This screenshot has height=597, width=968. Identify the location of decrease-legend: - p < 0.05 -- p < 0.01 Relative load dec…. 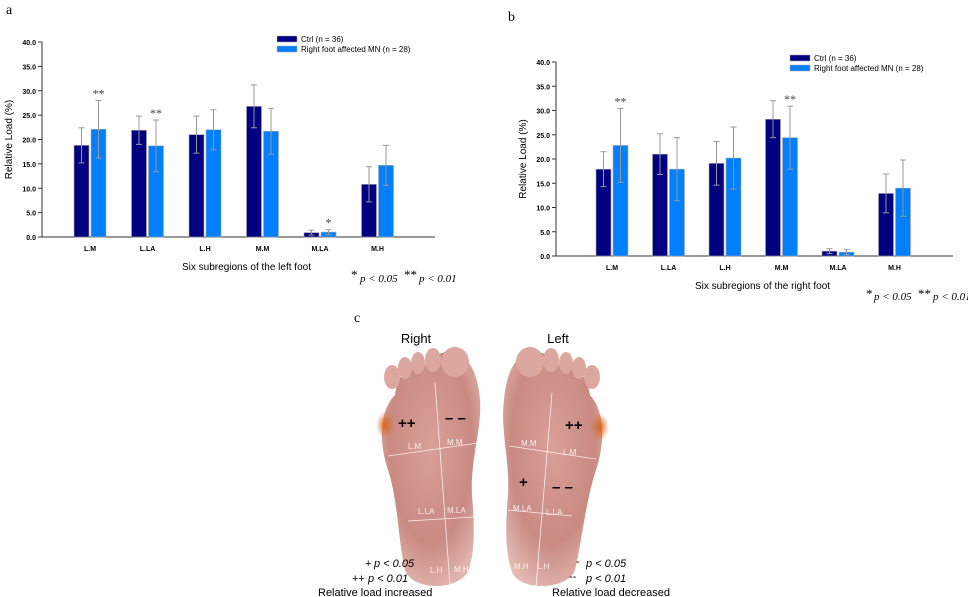
(611, 576).